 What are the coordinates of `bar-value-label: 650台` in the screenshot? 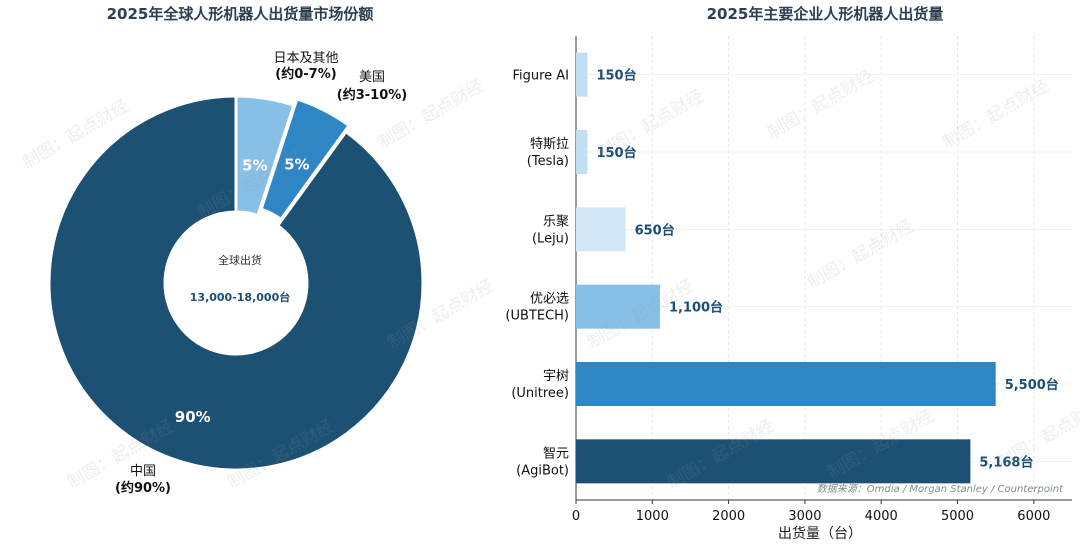 It's located at (655, 230).